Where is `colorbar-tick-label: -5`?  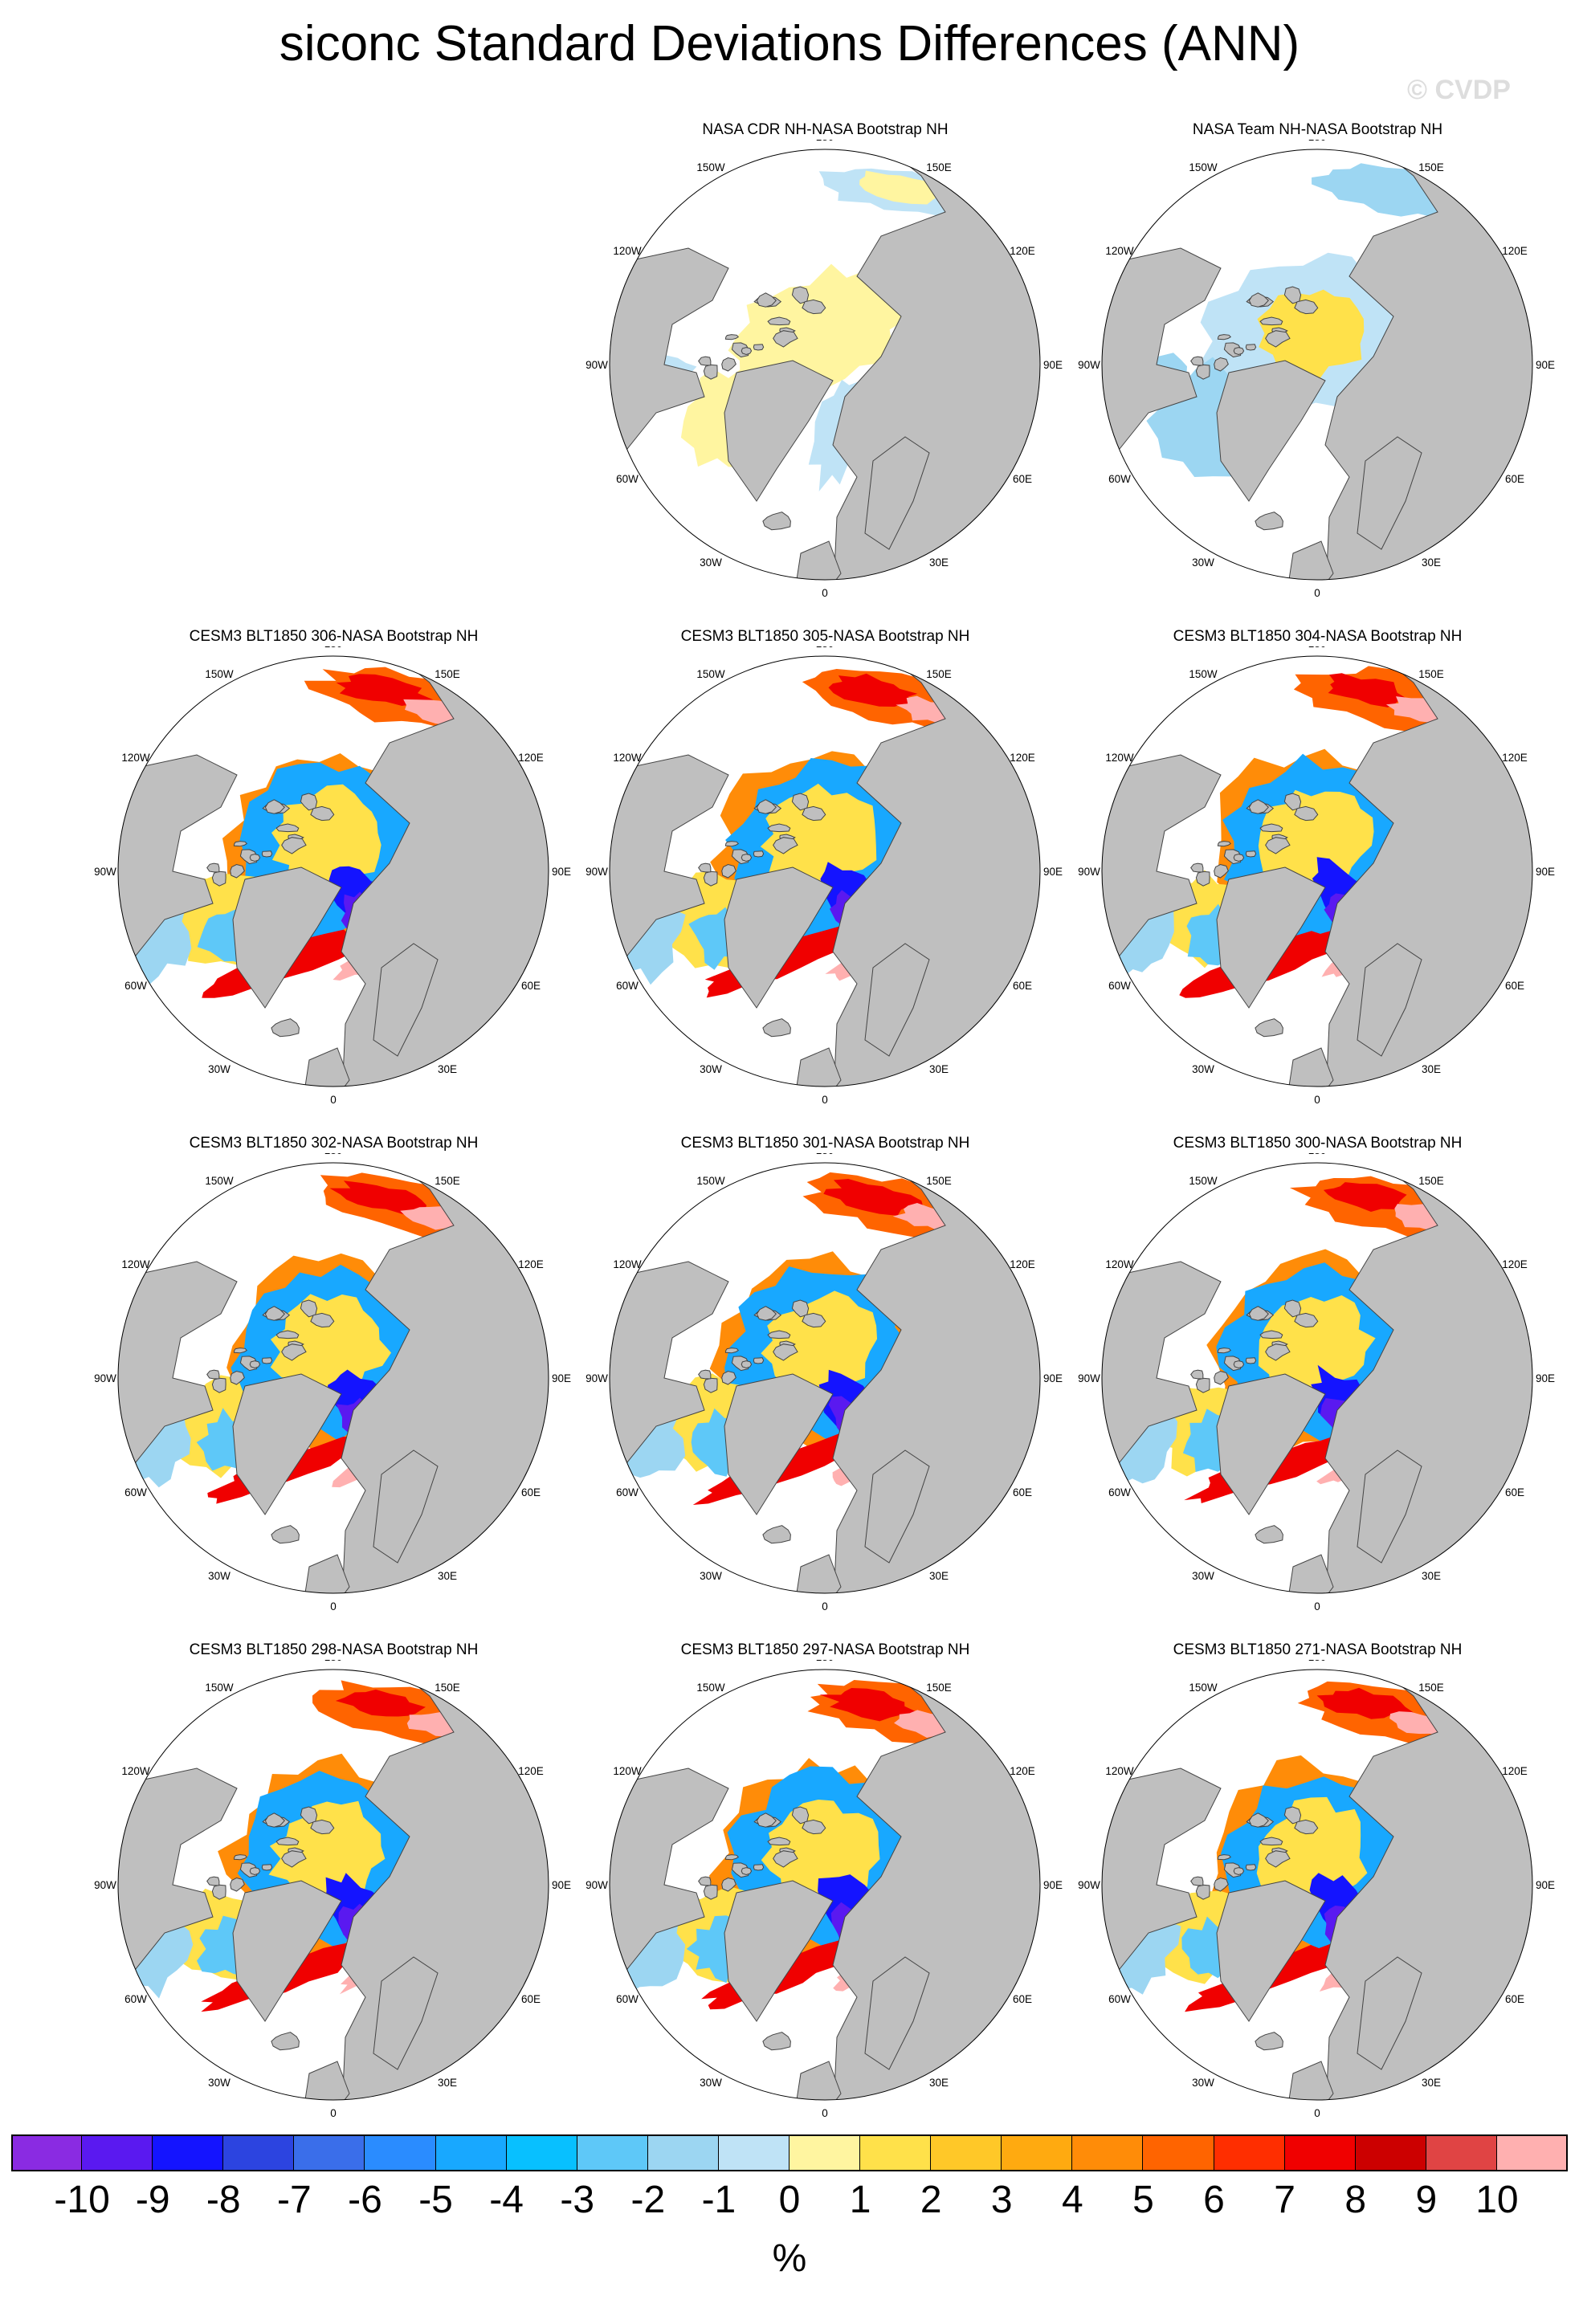
colorbar-tick-label: -5 is located at coordinates (435, 2200).